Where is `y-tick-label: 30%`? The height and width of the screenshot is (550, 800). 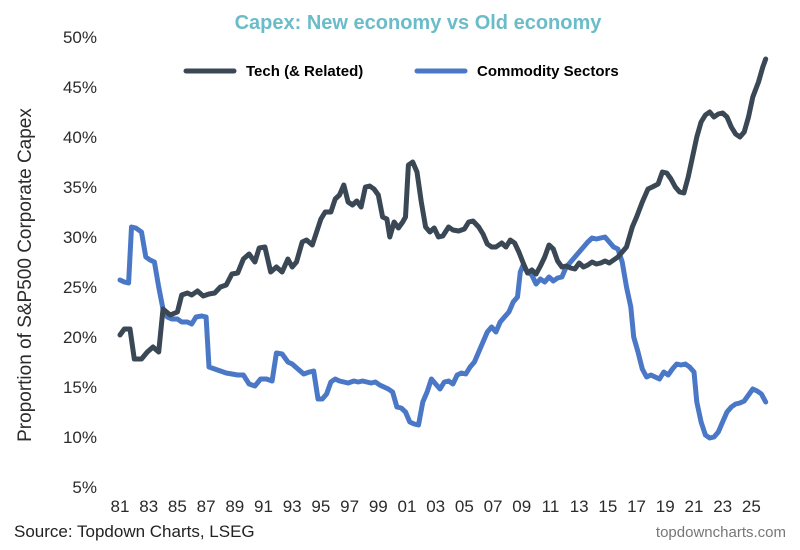
y-tick-label: 30% is located at coordinates (80, 237).